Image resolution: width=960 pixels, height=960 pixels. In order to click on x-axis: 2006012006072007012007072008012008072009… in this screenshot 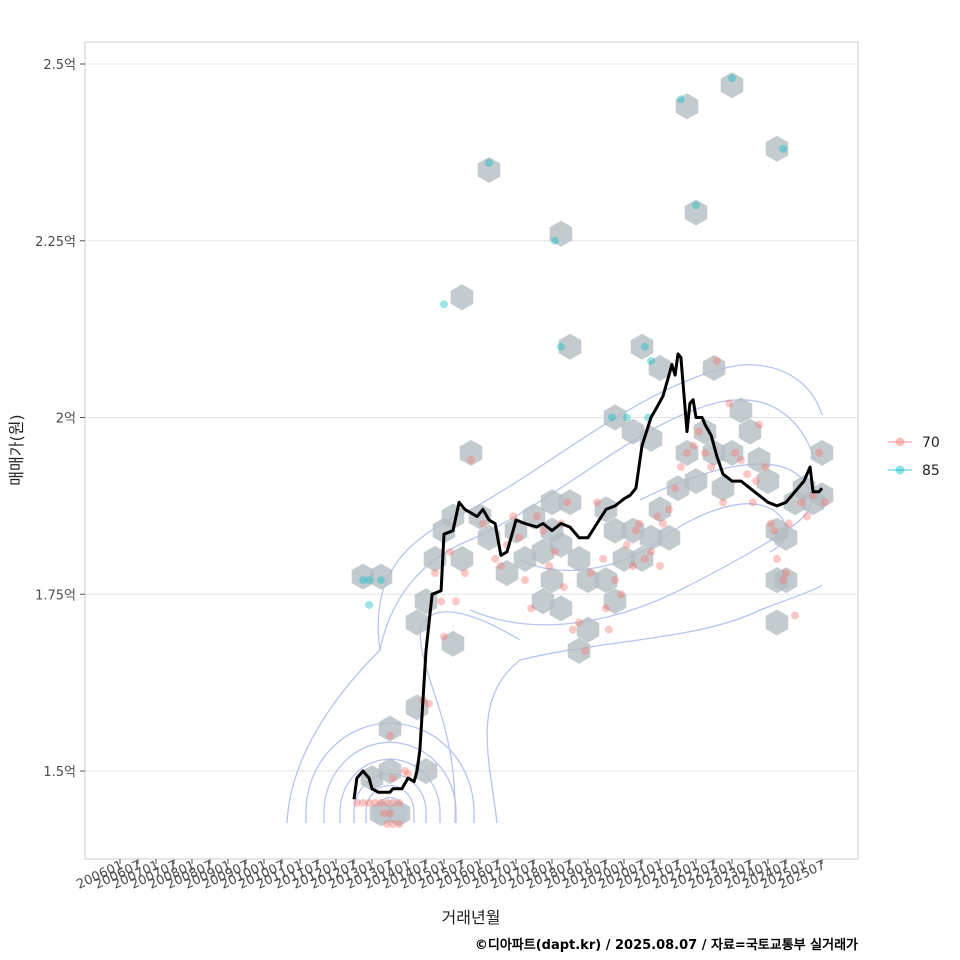, I will do `click(450, 875)`.